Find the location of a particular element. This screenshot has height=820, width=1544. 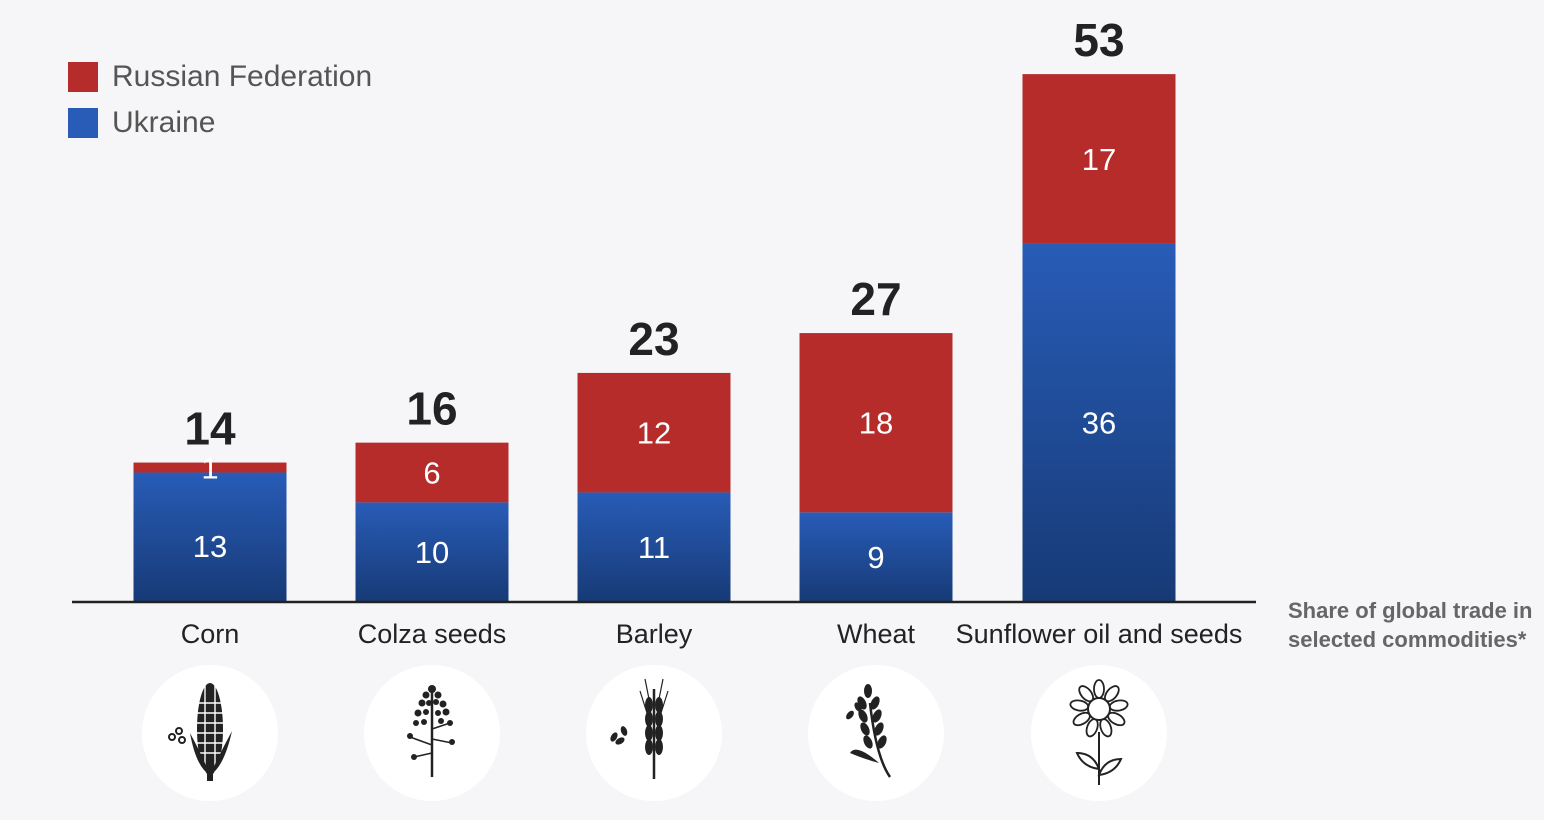

category-label: Wheat is located at coordinates (876, 634).